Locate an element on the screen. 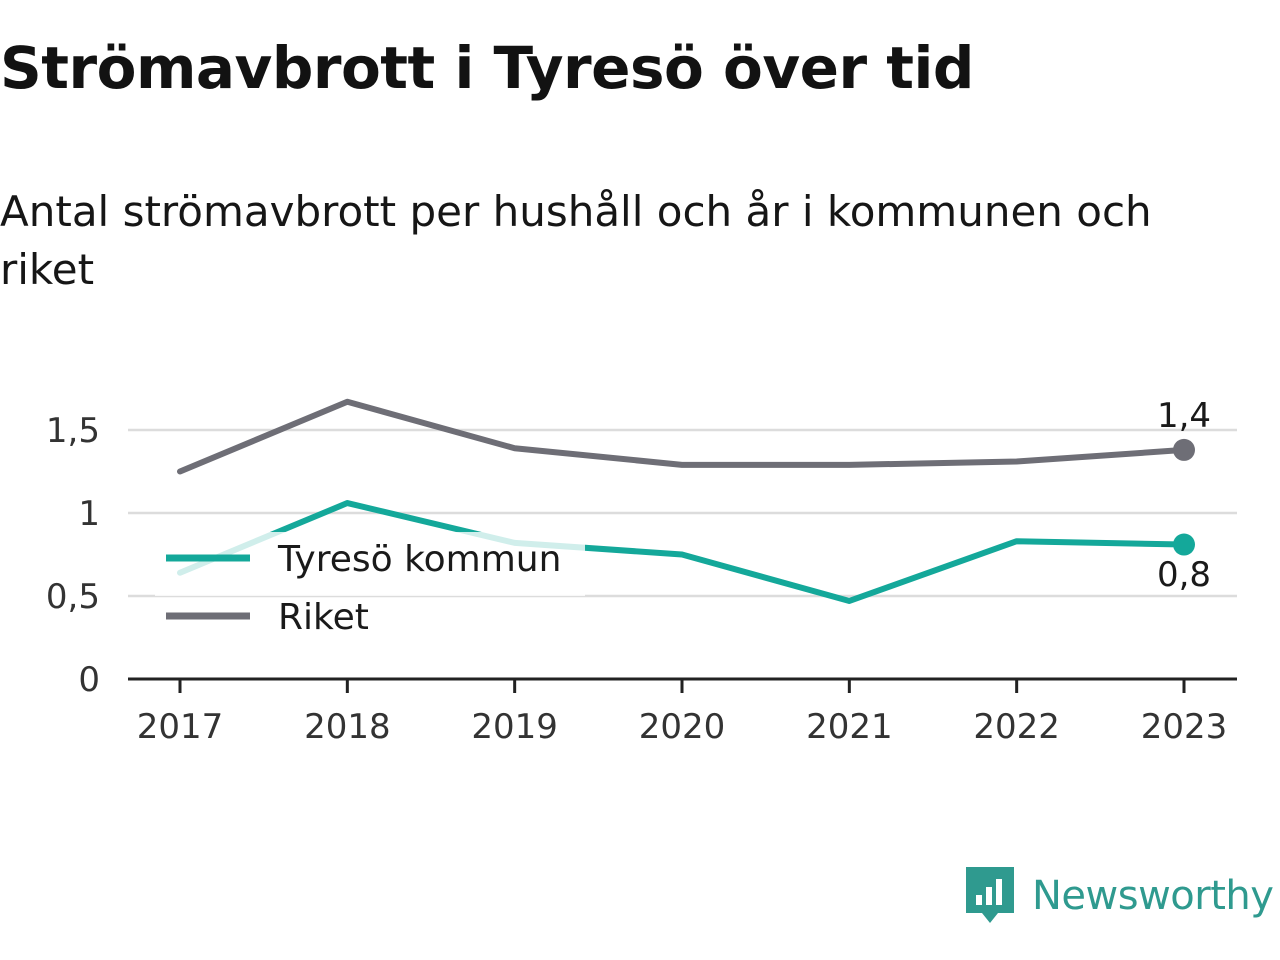 Image resolution: width=1280 pixels, height=960 pixels. x-tick-label: 2019 is located at coordinates (514, 727).